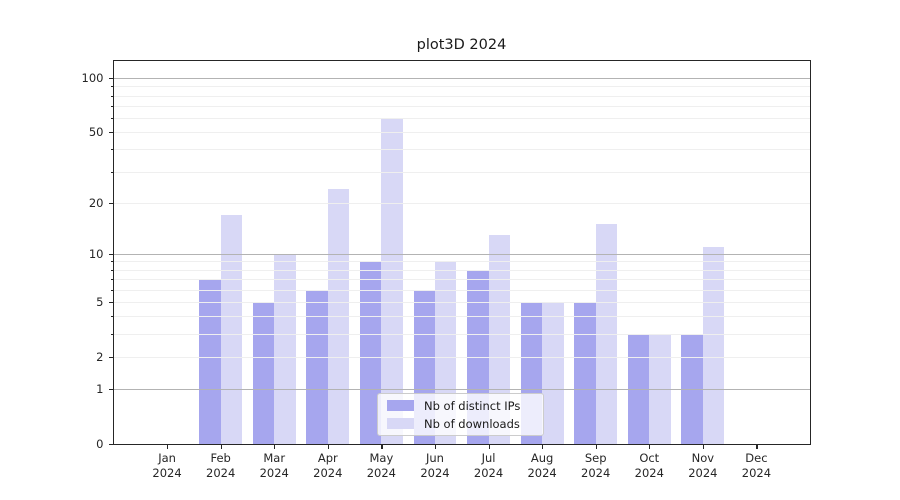 This screenshot has width=900, height=500. I want to click on y-tick-label: 2, so click(100, 356).